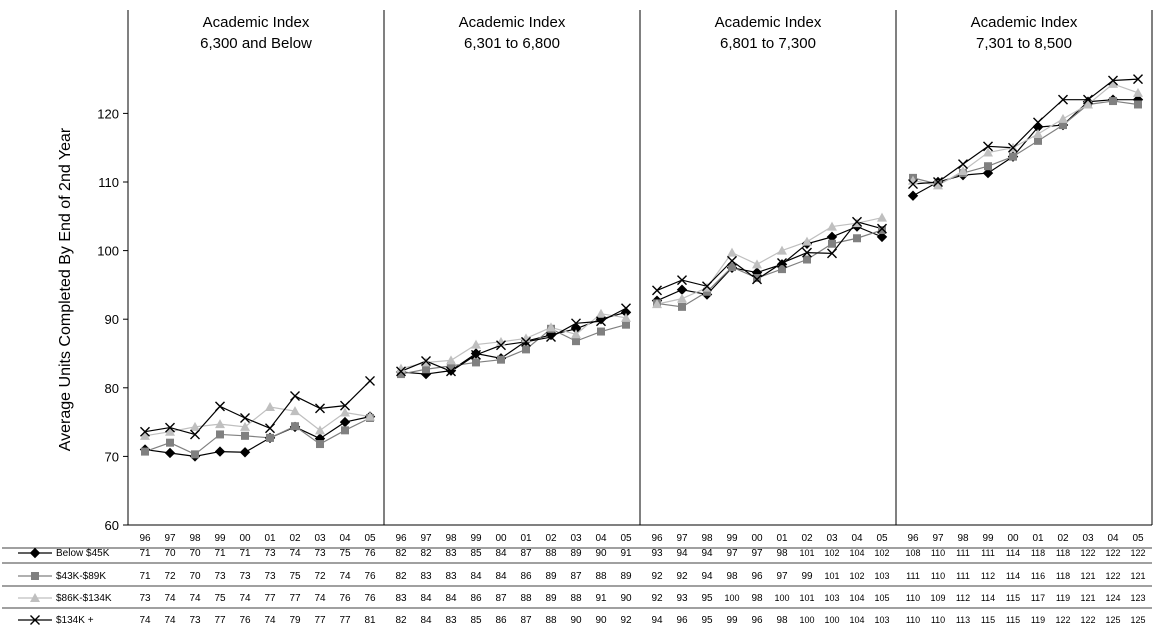  What do you see at coordinates (370, 620) in the screenshot?
I see `table-cell: 81` at bounding box center [370, 620].